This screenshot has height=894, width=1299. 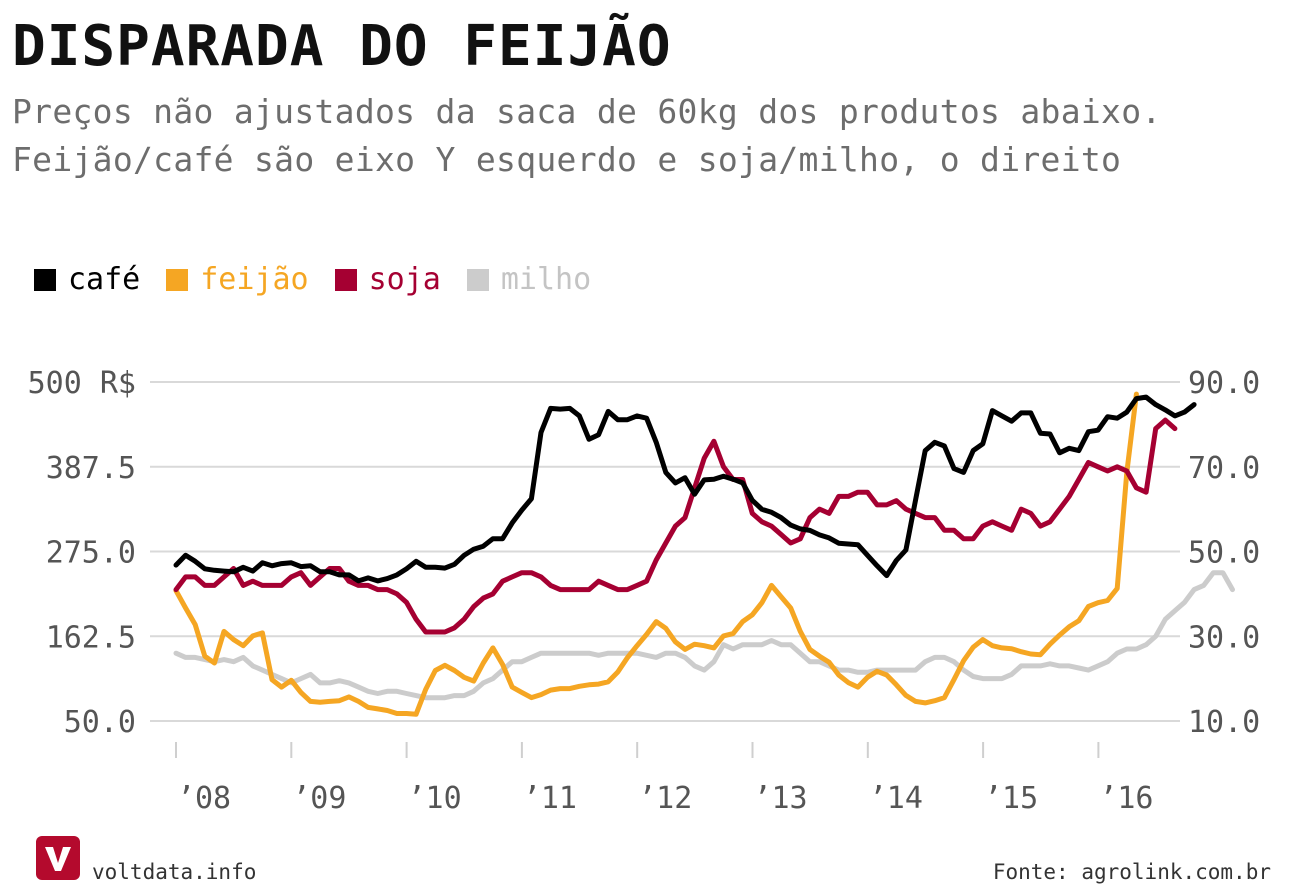 What do you see at coordinates (780, 798) in the screenshot?
I see `x-axis-tick-label: ’13` at bounding box center [780, 798].